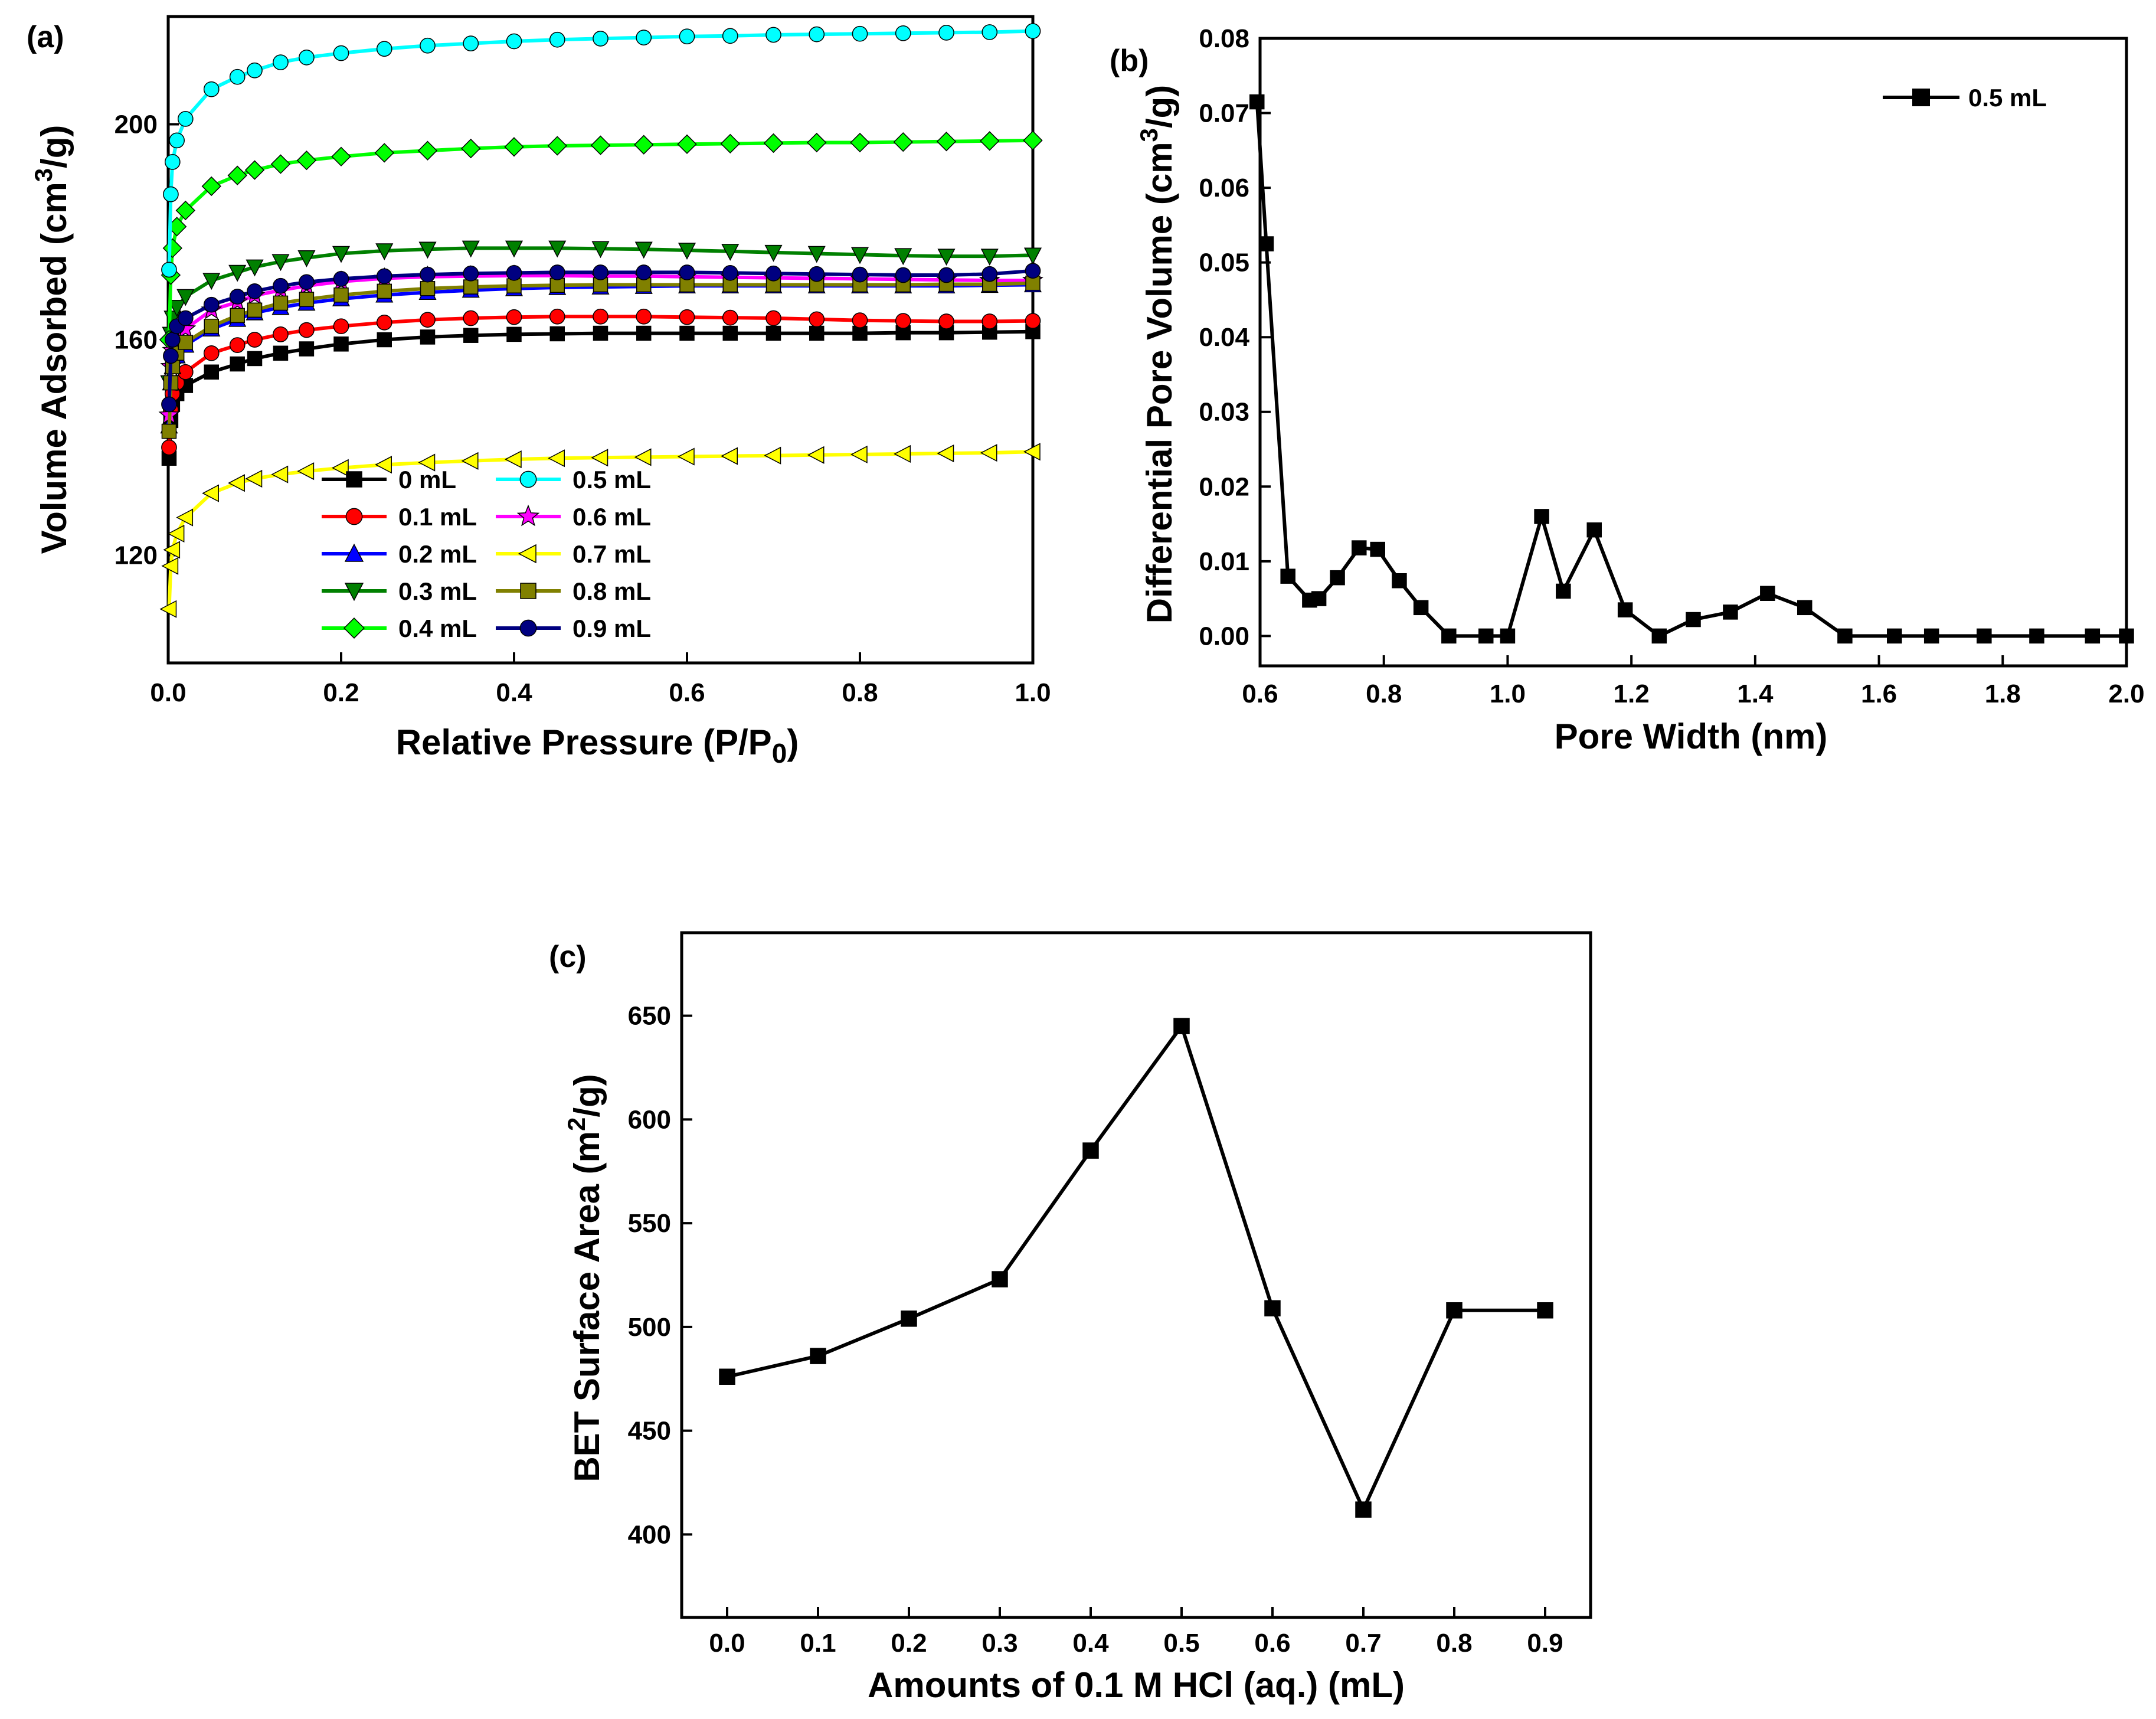  I want to click on a-x-tick-label: 0.2, so click(341, 692).